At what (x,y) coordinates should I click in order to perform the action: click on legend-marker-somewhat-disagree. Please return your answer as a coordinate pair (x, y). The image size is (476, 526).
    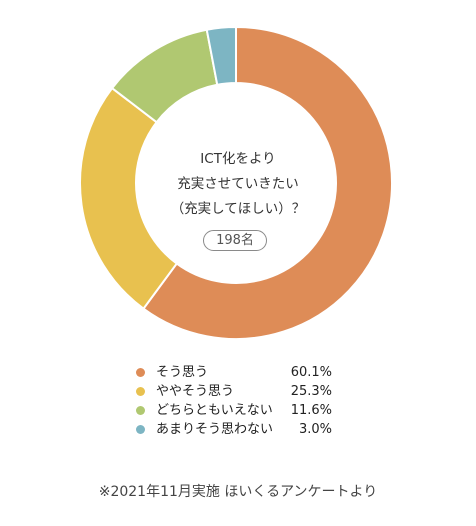
    Looking at the image, I should click on (140, 429).